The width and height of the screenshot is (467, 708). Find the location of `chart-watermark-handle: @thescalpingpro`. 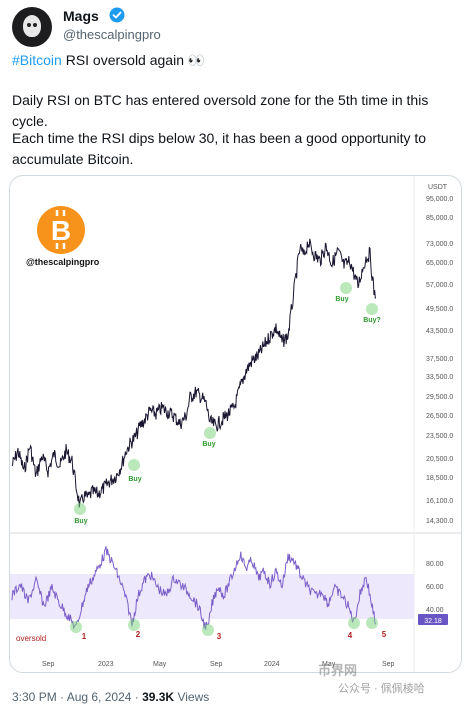

chart-watermark-handle: @thescalpingpro is located at coordinates (63, 262).